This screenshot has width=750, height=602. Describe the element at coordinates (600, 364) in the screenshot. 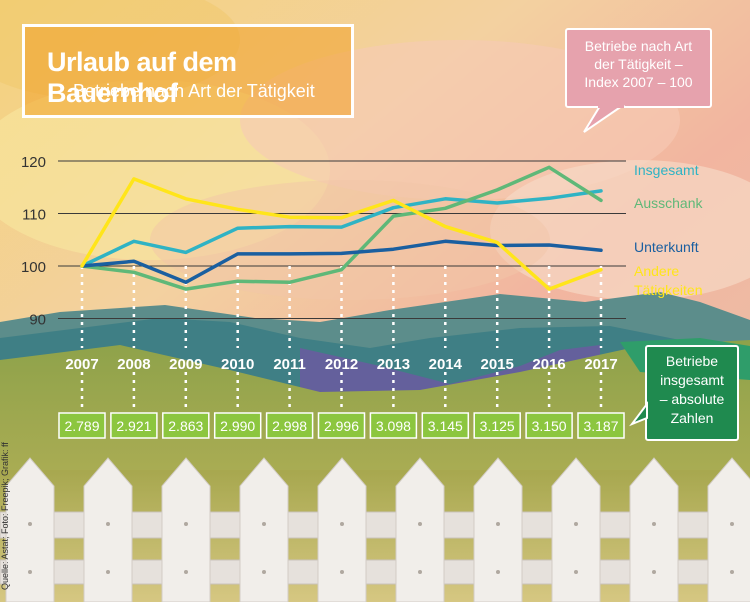

I see `x-tick-label: 2017` at that location.